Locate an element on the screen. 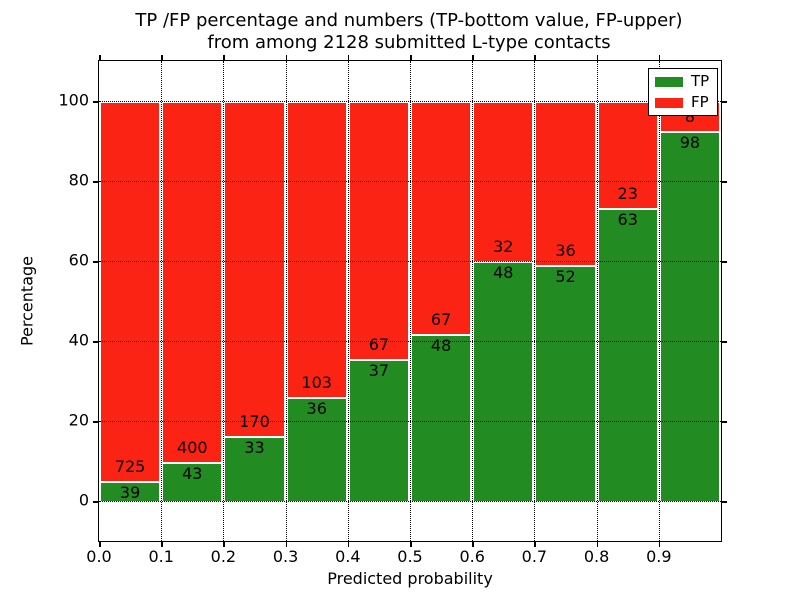  legend-item: TP is located at coordinates (682, 81).